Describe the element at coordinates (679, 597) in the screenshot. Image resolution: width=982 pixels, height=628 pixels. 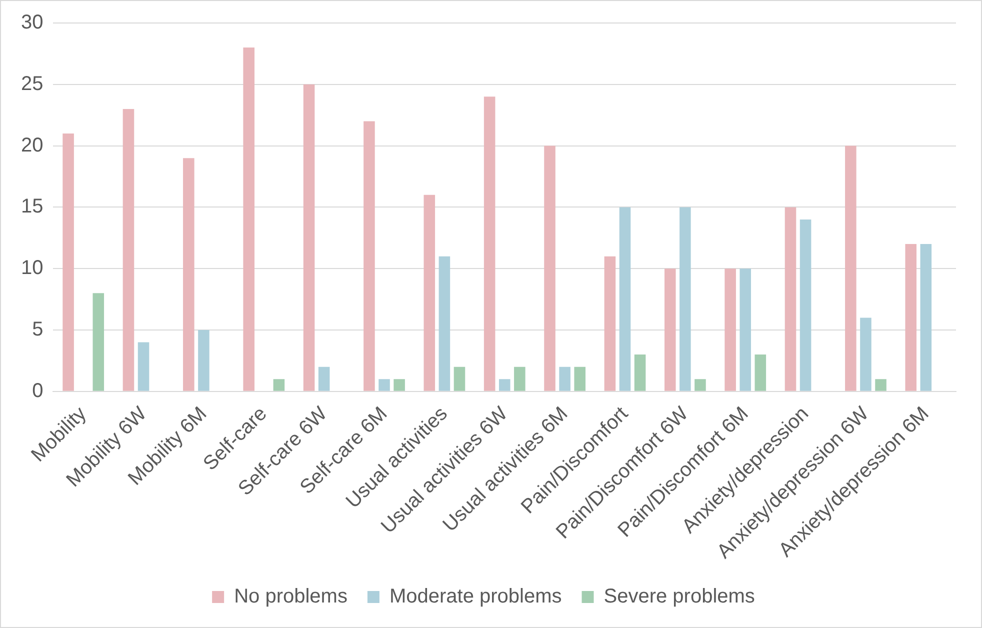
I see `legend-label: Severe problems` at that location.